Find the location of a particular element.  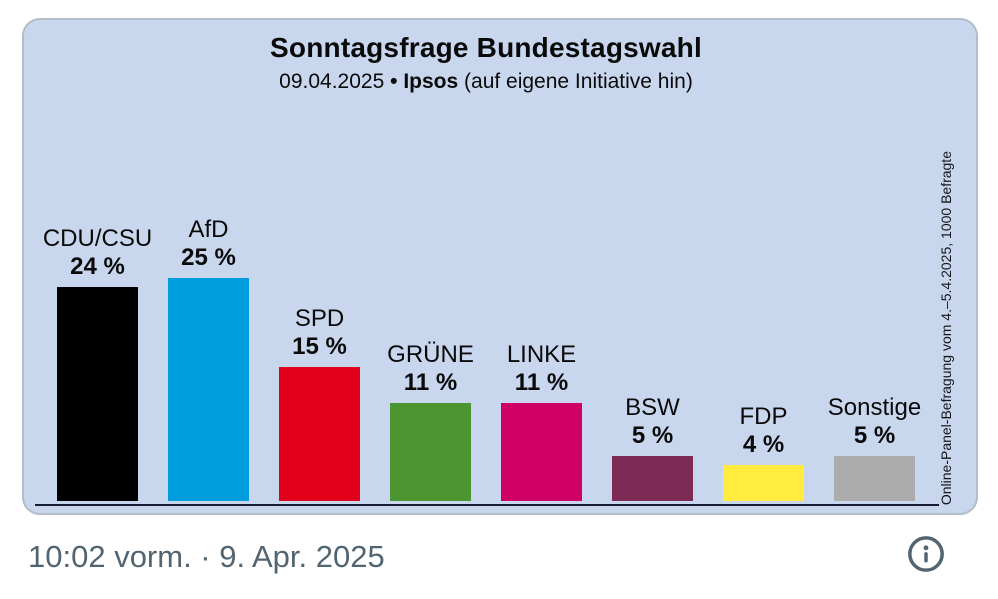

bar-group-fdp: FDP 4 % is located at coordinates (763, 452).